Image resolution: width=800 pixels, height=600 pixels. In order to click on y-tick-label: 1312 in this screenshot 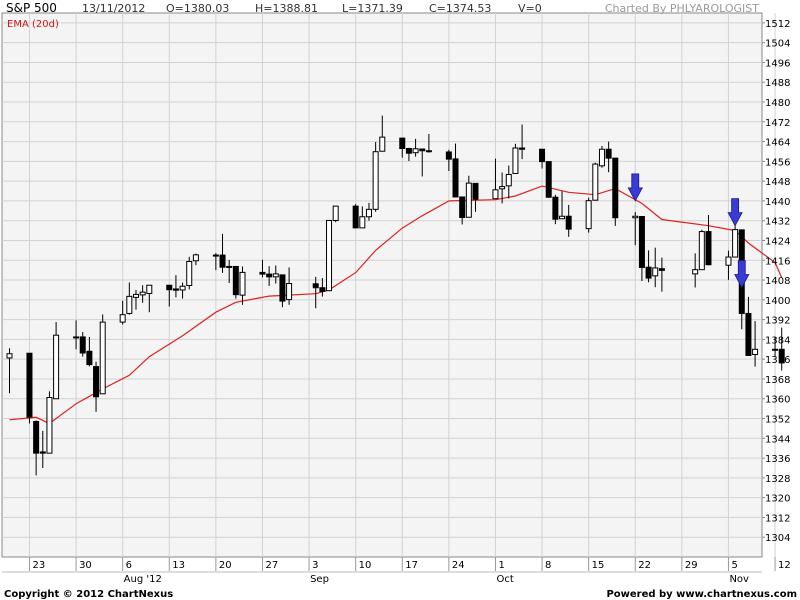, I will do `click(777, 518)`.